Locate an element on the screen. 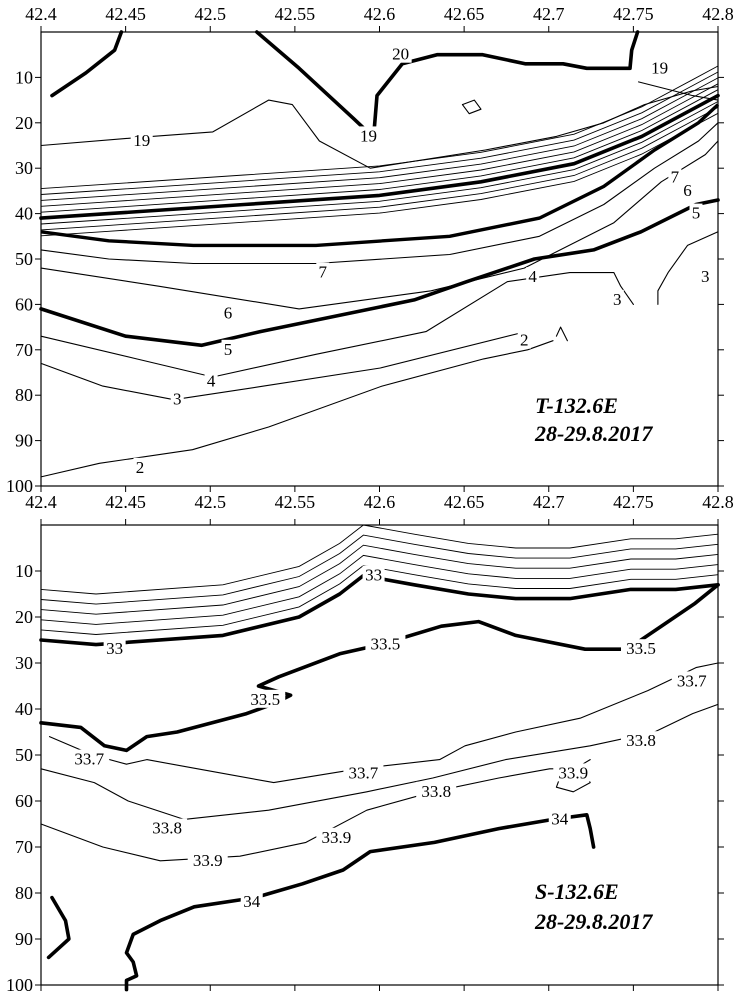 This screenshot has height=995, width=740. y-tick-label: 10 is located at coordinates (24, 571).